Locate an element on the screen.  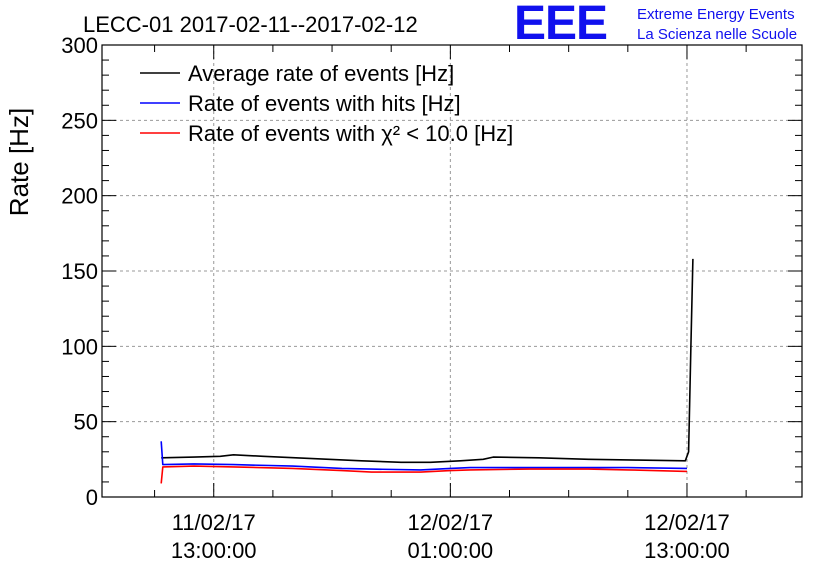
logo-line-1: Extreme Energy Events is located at coordinates (716, 14).